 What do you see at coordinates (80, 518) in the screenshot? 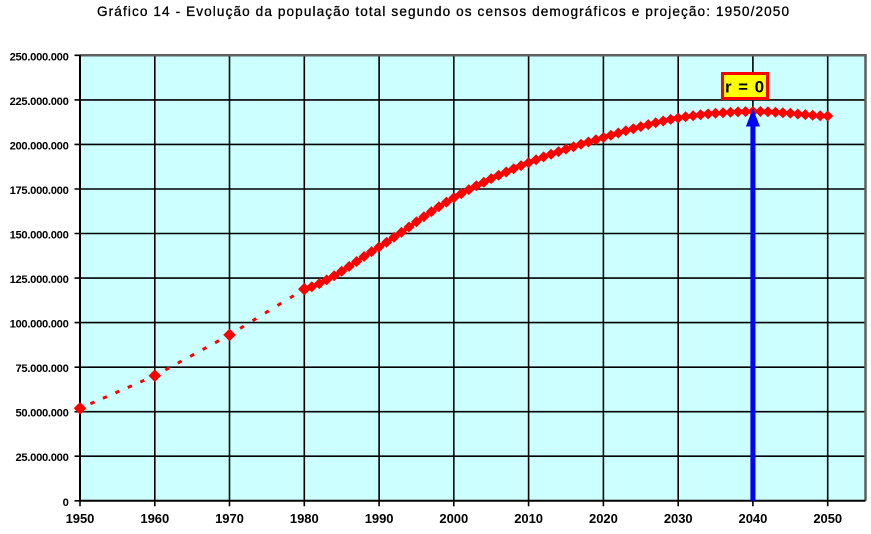
I see `svg-text: 1950` at bounding box center [80, 518].